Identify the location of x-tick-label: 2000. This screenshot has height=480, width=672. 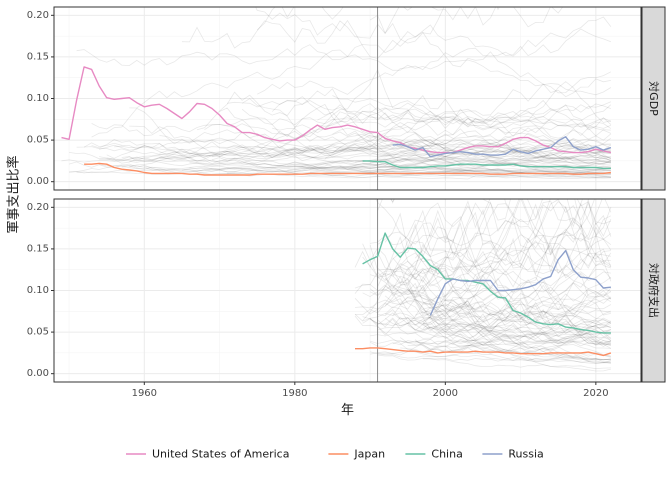
(445, 393).